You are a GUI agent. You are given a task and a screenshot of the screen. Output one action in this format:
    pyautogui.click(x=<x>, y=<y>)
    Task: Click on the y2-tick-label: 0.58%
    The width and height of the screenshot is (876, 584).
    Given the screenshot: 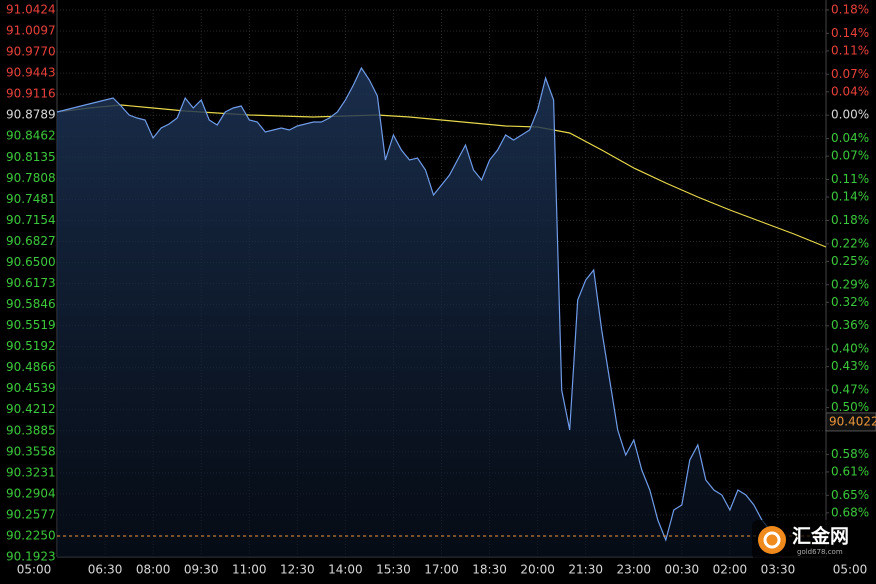 What is the action you would take?
    pyautogui.click(x=850, y=454)
    